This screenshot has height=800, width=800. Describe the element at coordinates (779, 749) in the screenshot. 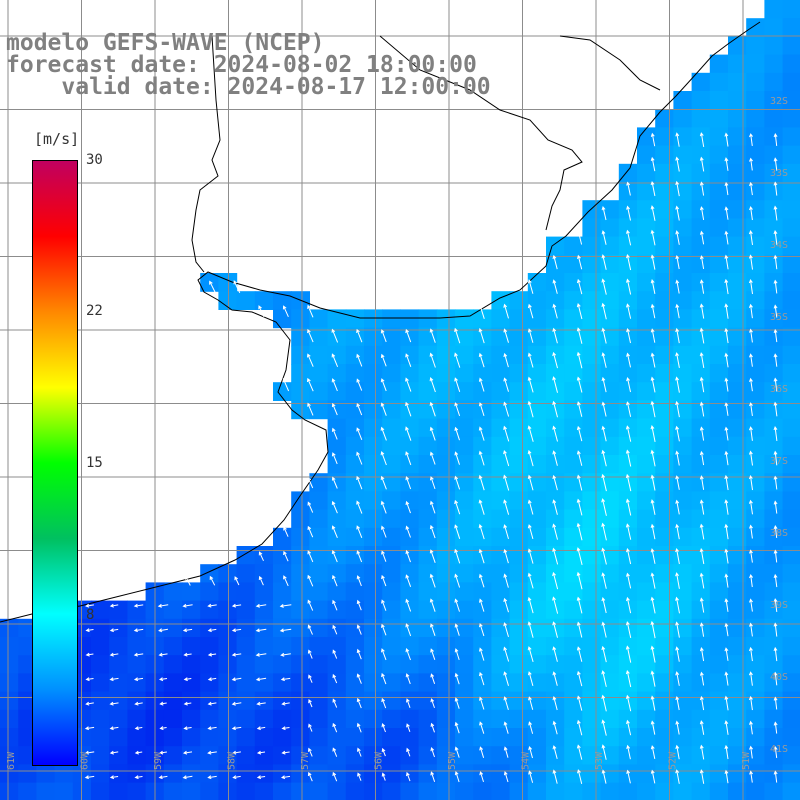

I see `lat-label: 41S` at that location.